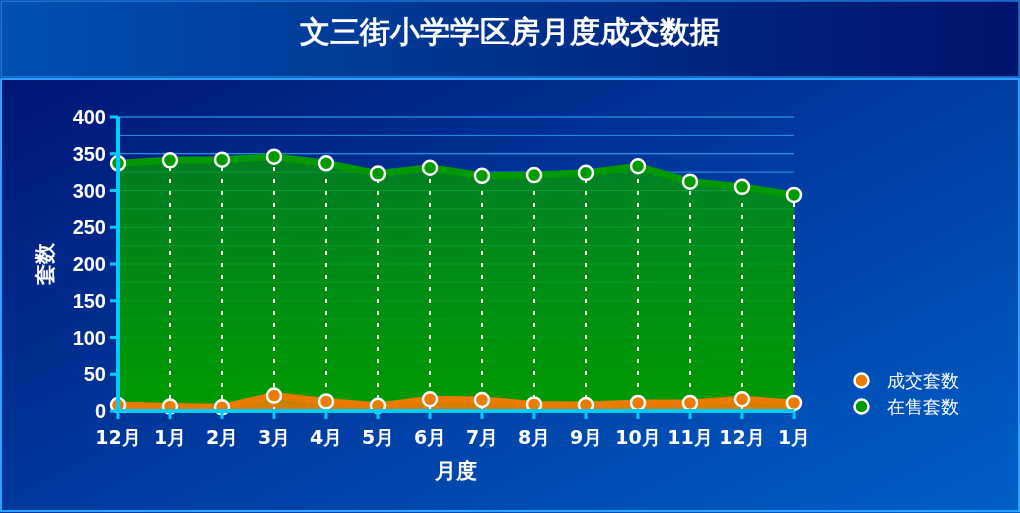 This screenshot has width=1020, height=513. Describe the element at coordinates (45, 264) in the screenshot. I see `y-axis-title: 套数` at that location.